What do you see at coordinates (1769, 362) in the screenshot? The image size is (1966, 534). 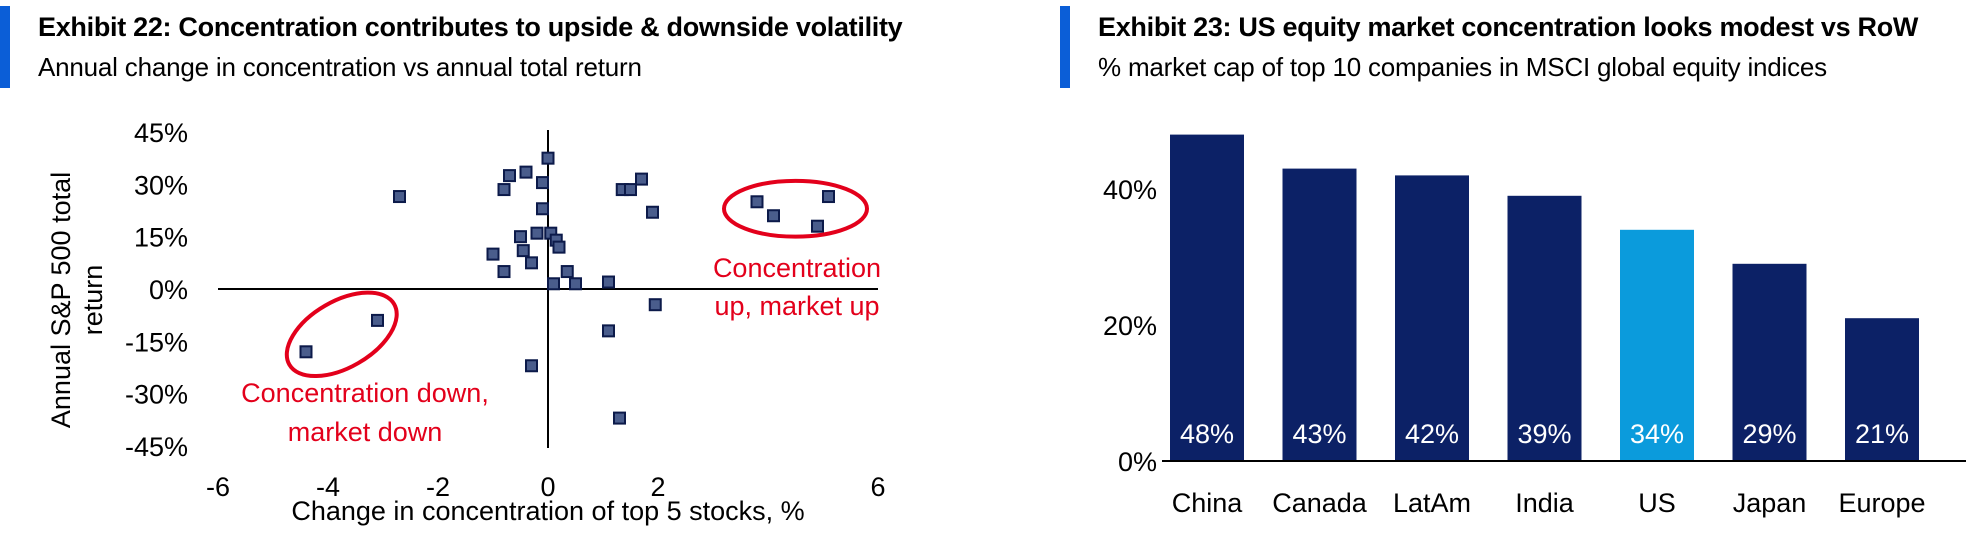 I see `bar-japan` at bounding box center [1769, 362].